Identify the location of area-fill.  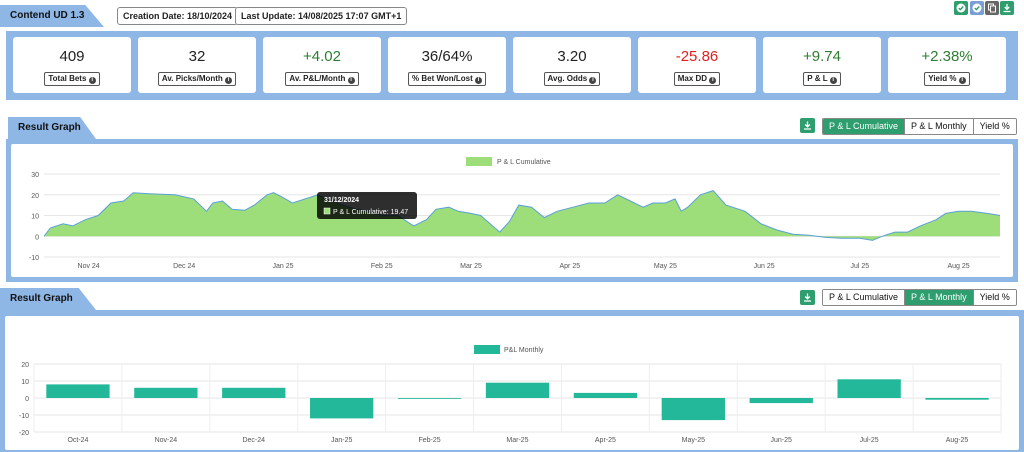
(522, 215).